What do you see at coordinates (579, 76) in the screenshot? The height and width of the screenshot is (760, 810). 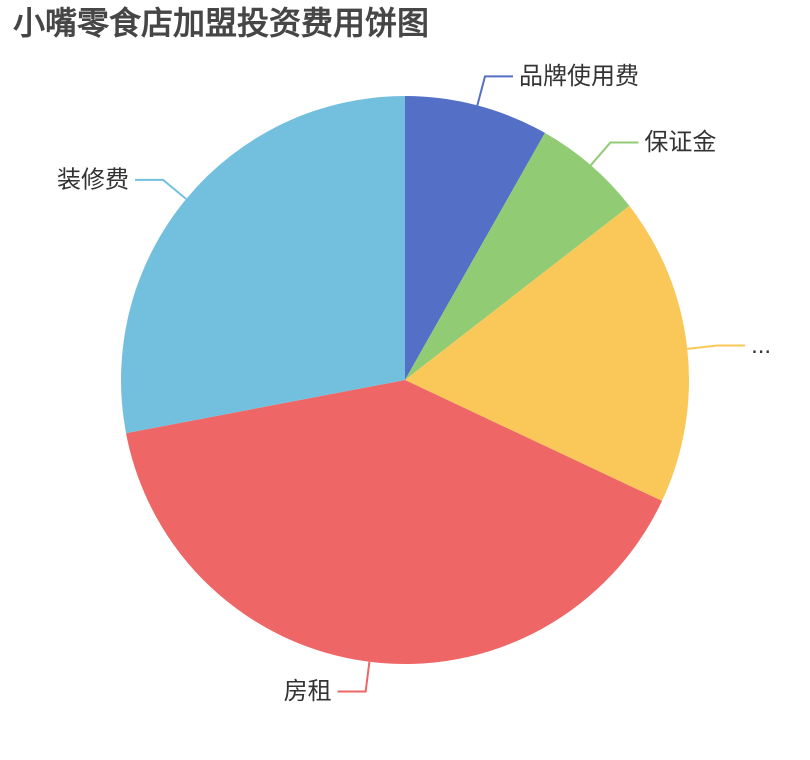 I see `slice-label: 品牌使用费` at bounding box center [579, 76].